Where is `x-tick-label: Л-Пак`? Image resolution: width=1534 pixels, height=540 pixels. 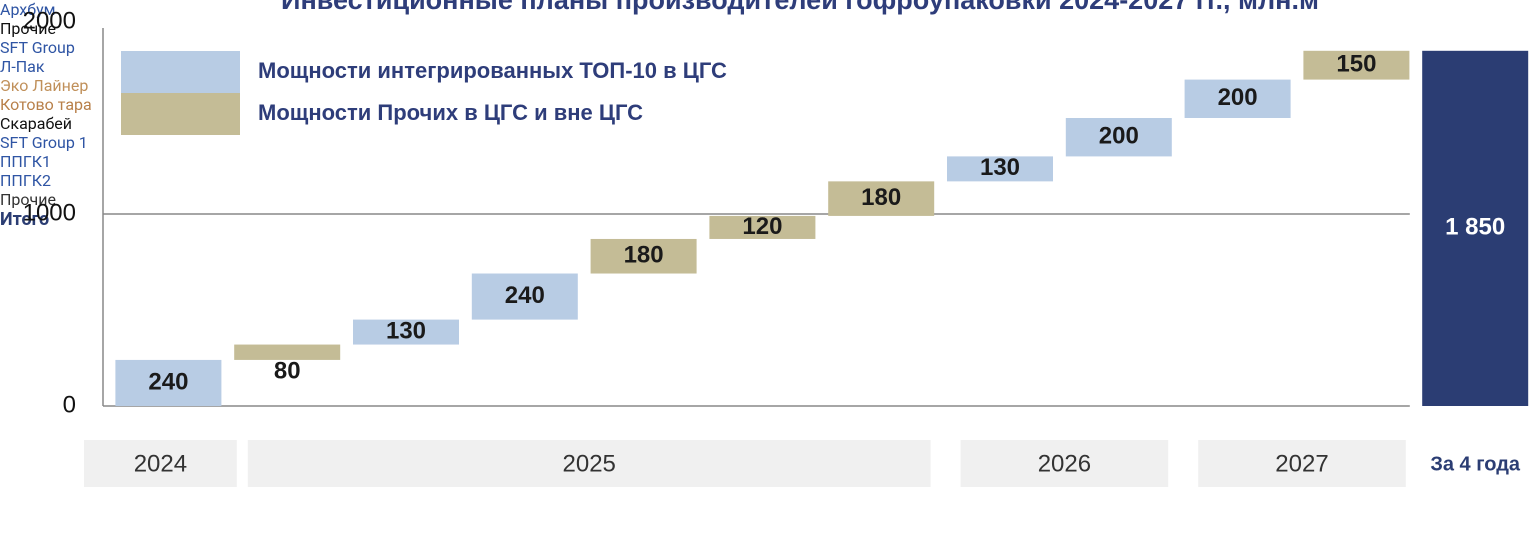 x-tick-label: Л-Пак is located at coordinates (22, 66).